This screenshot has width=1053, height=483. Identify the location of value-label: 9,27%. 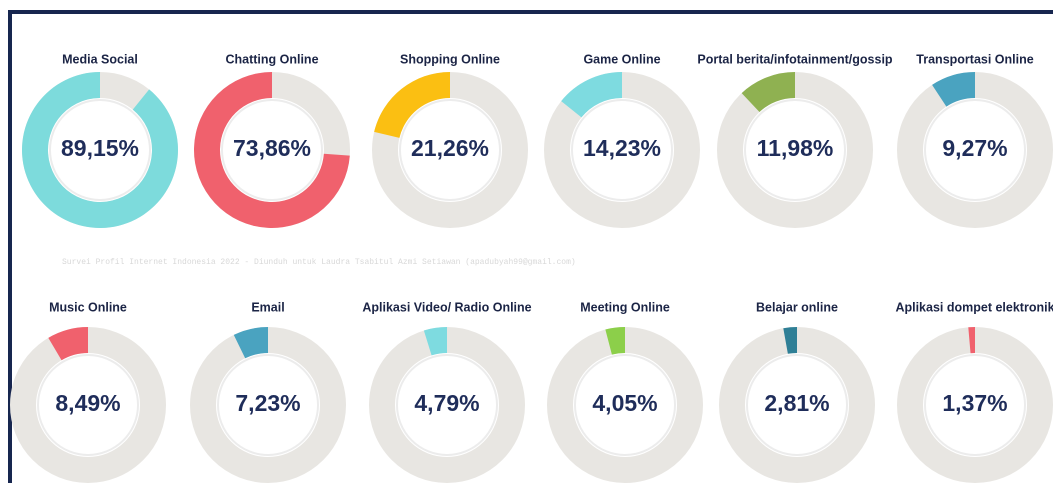
(974, 148).